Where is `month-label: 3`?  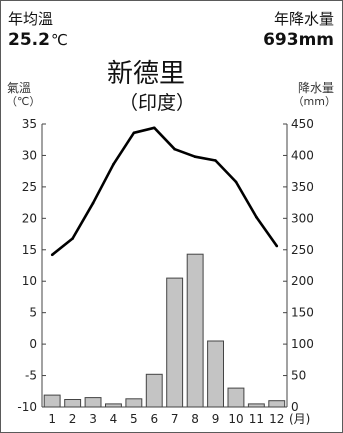 month-label: 3 is located at coordinates (93, 419).